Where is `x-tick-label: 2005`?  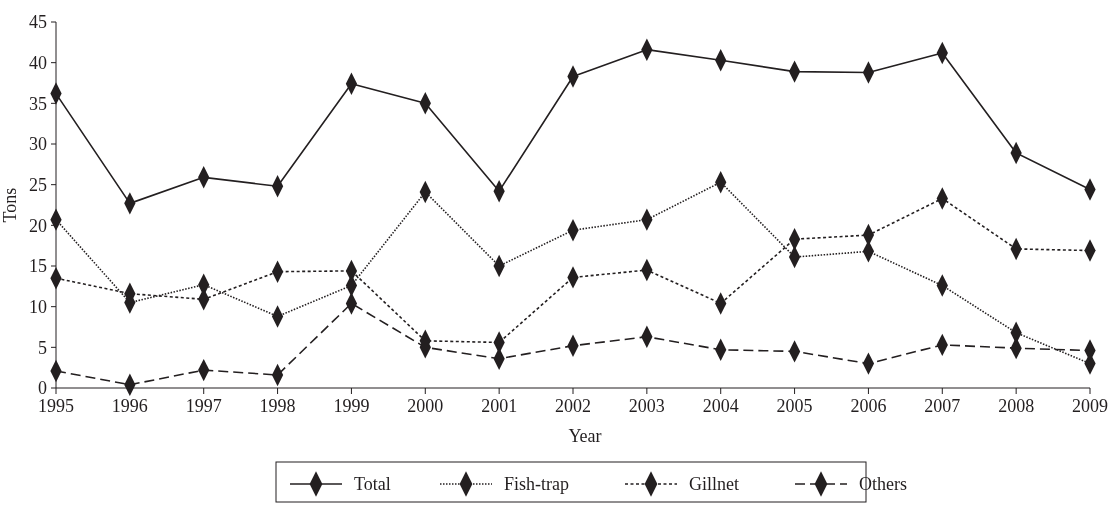
x-tick-label: 2005 is located at coordinates (794, 406).